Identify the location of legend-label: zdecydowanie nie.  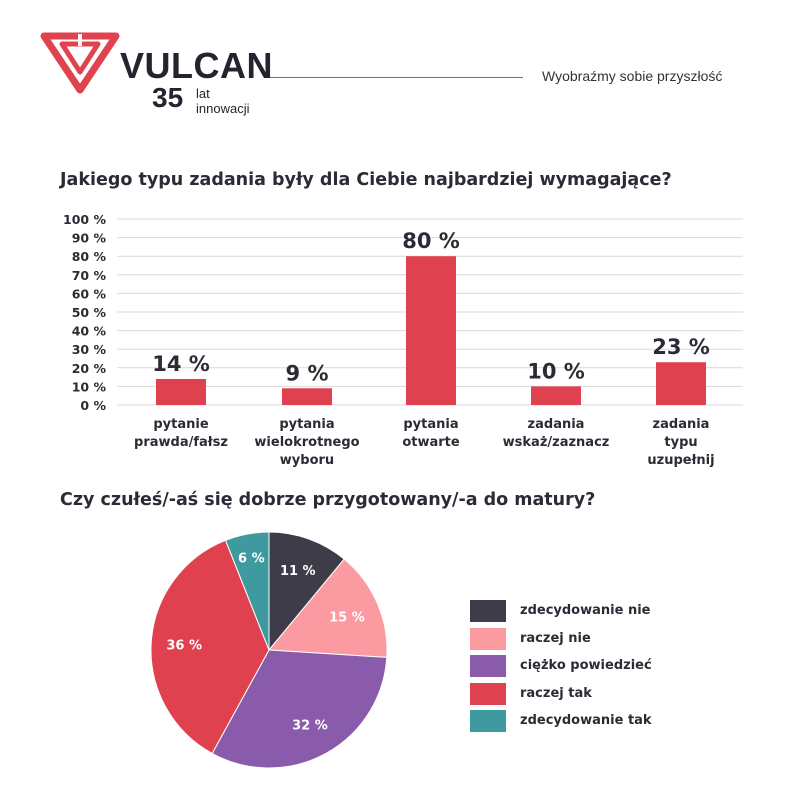
(585, 610).